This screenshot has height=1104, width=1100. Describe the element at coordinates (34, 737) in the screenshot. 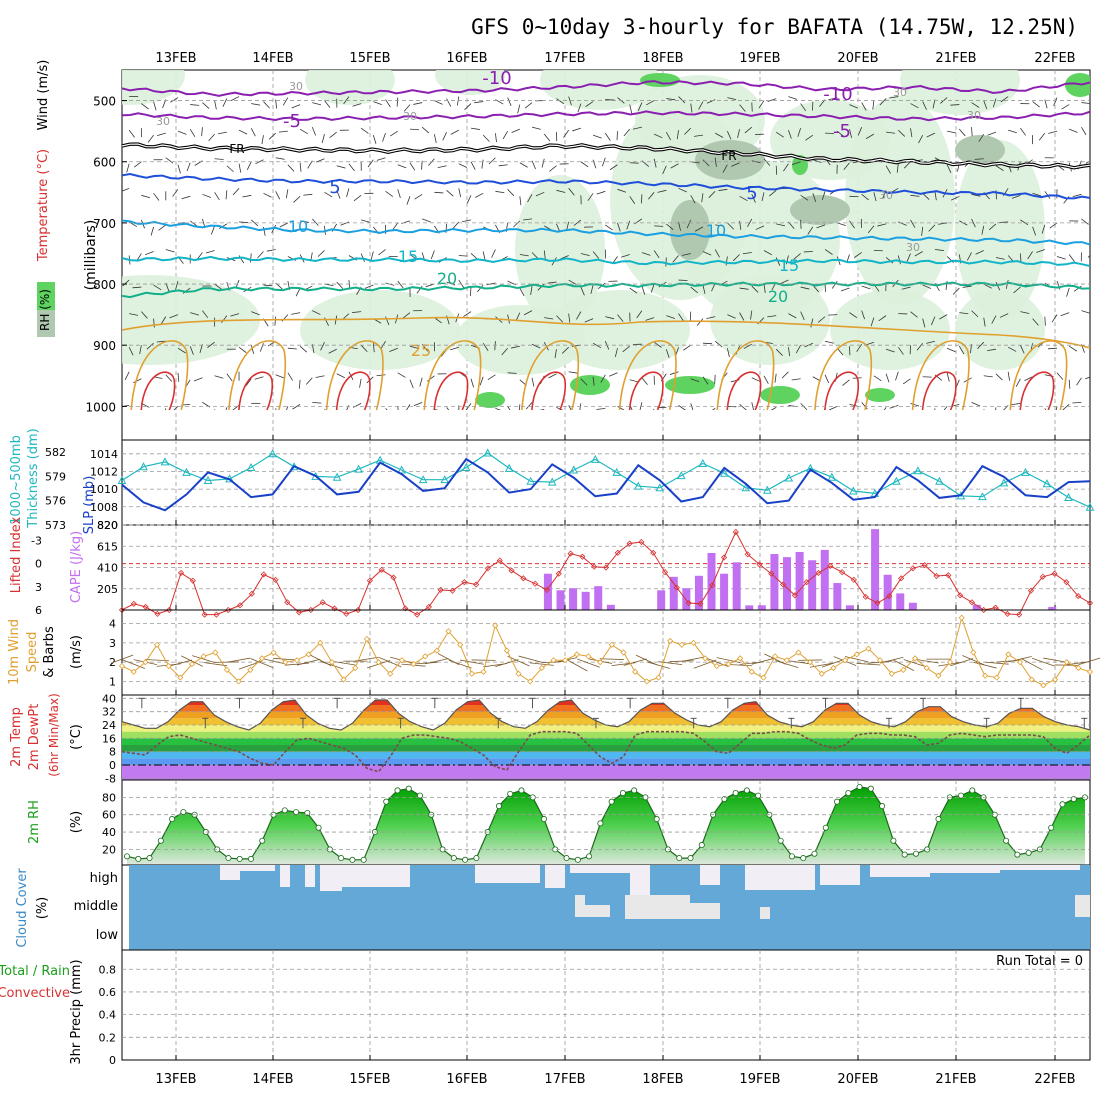

I see `axis-label: 2m DewPt` at that location.